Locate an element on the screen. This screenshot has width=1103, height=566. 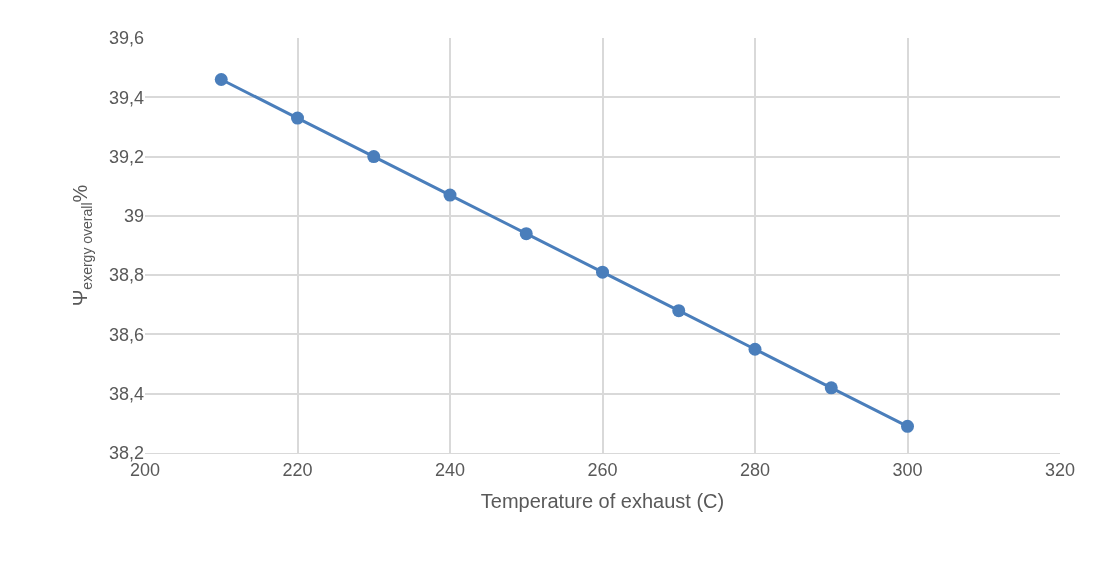
y-tick-label: 38,2 is located at coordinates (126, 453).